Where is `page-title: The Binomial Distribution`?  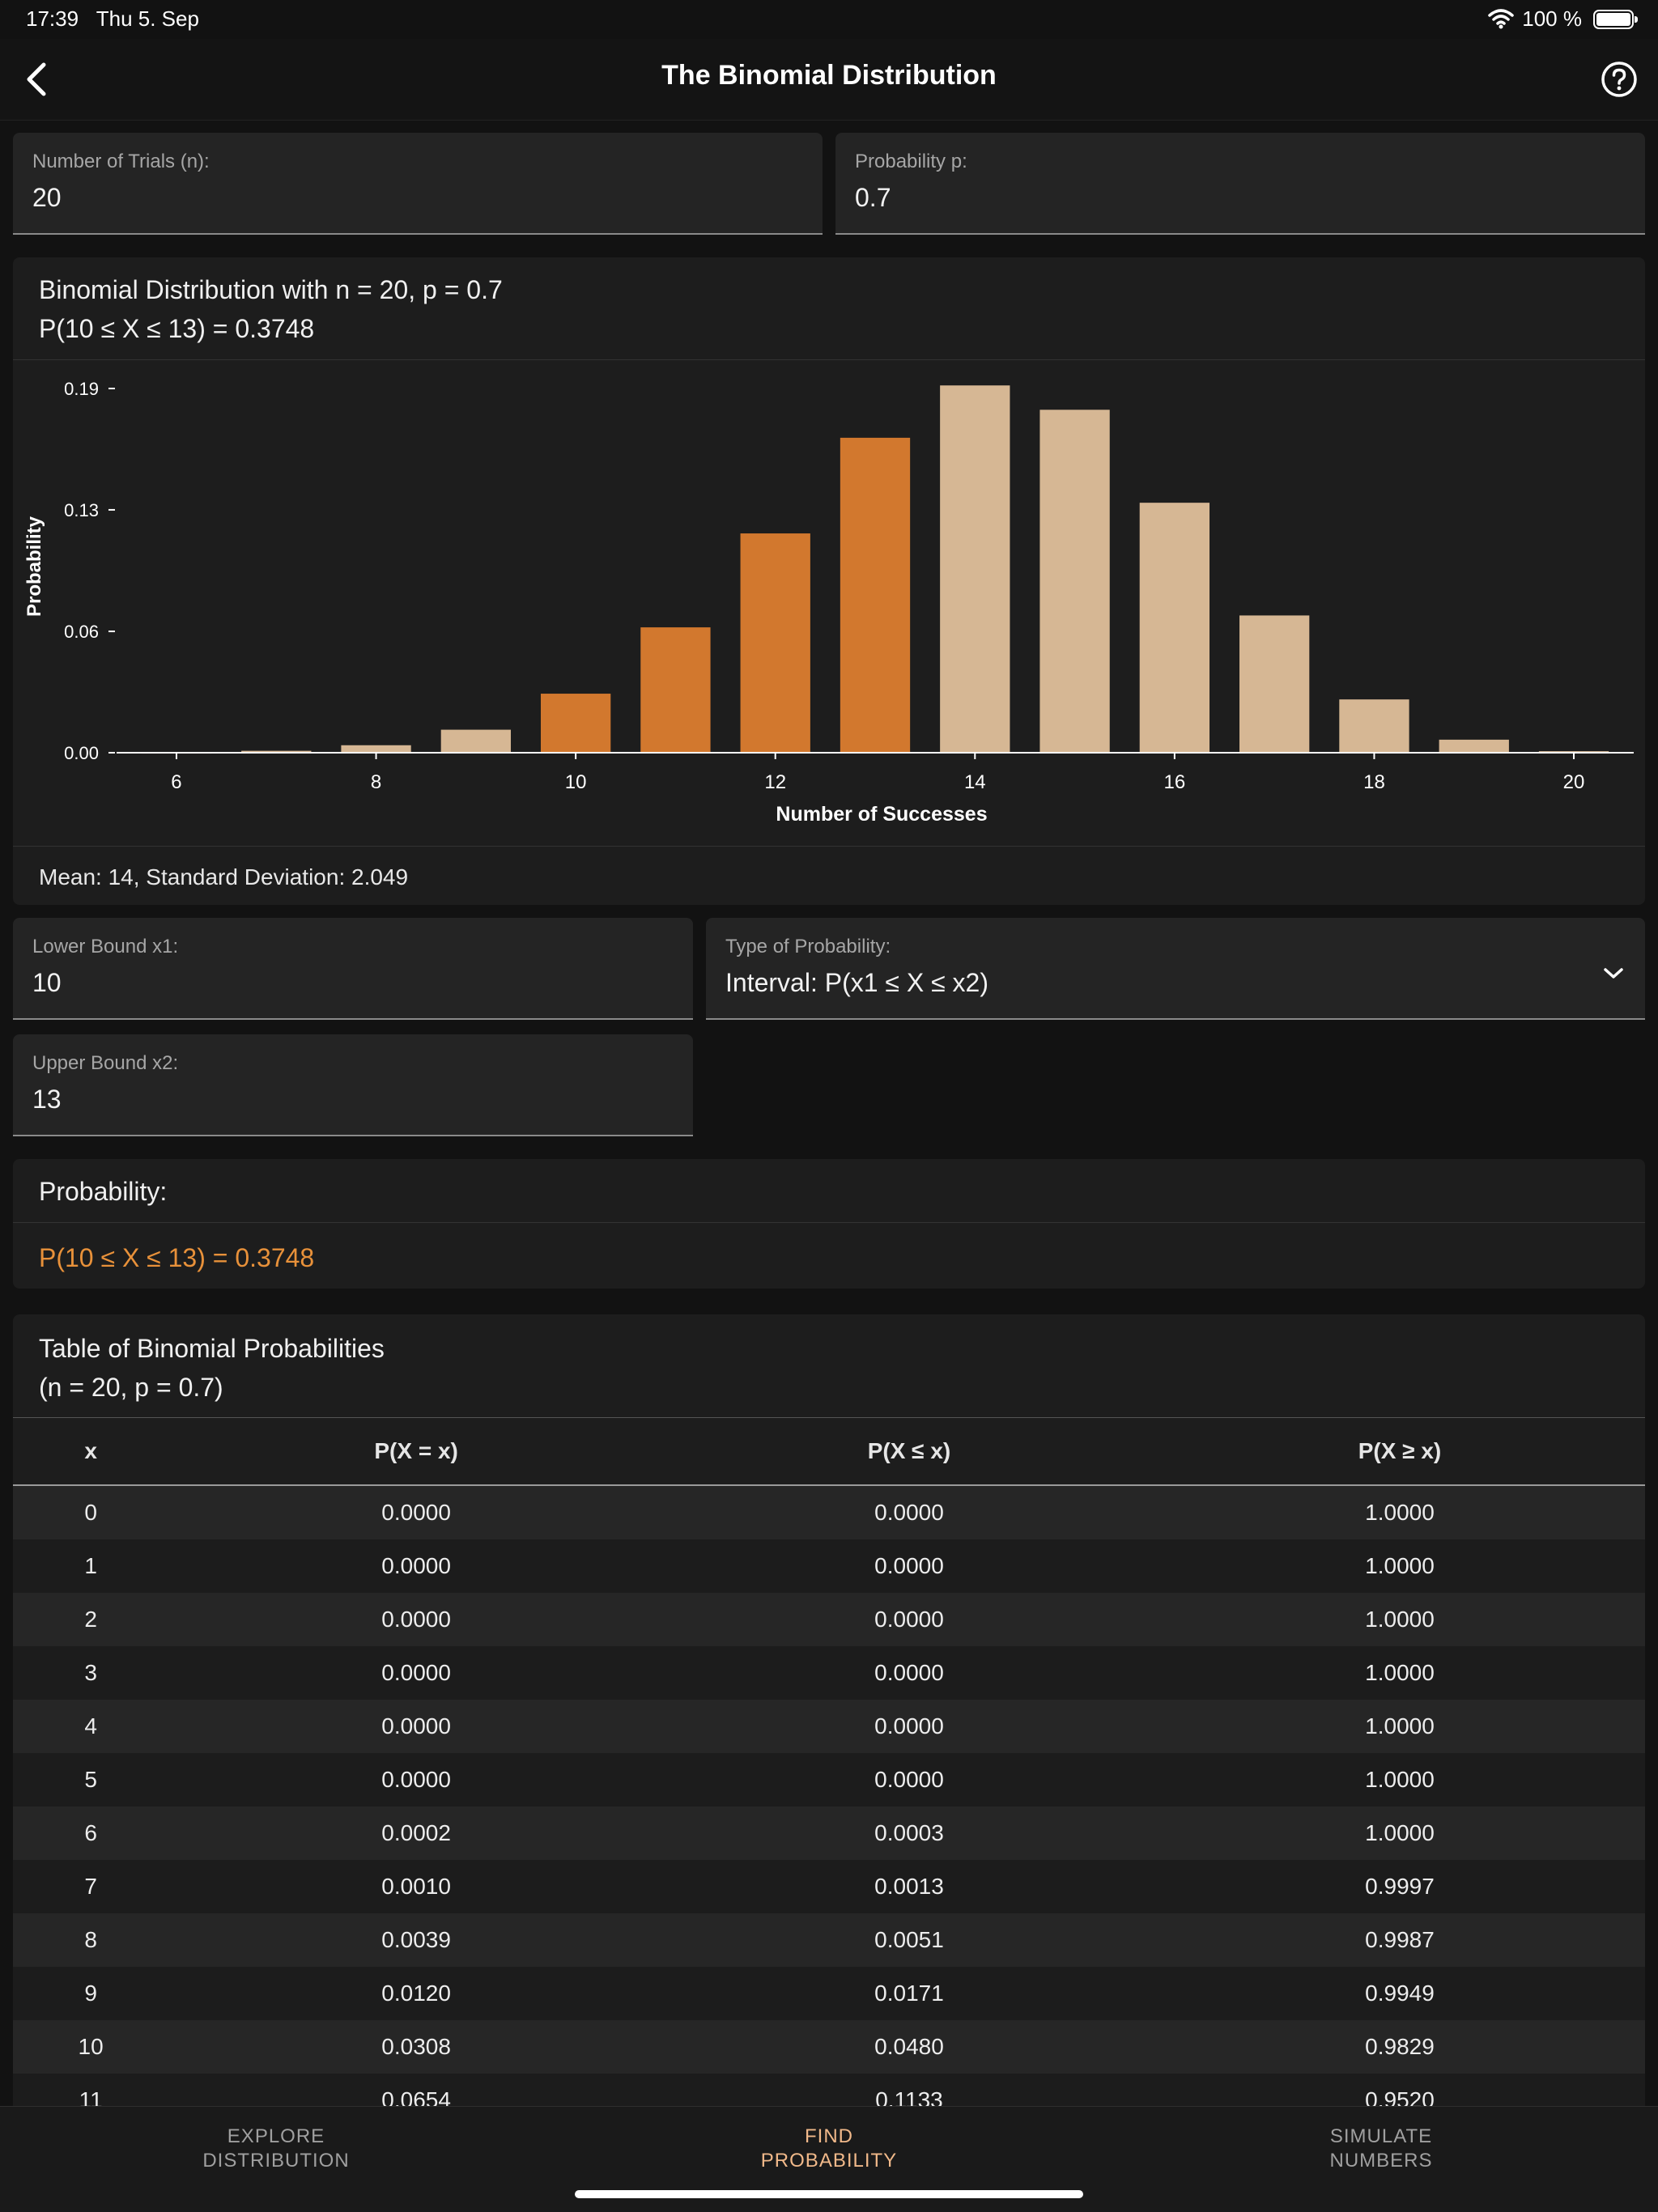
page-title: The Binomial Distribution is located at coordinates (829, 75).